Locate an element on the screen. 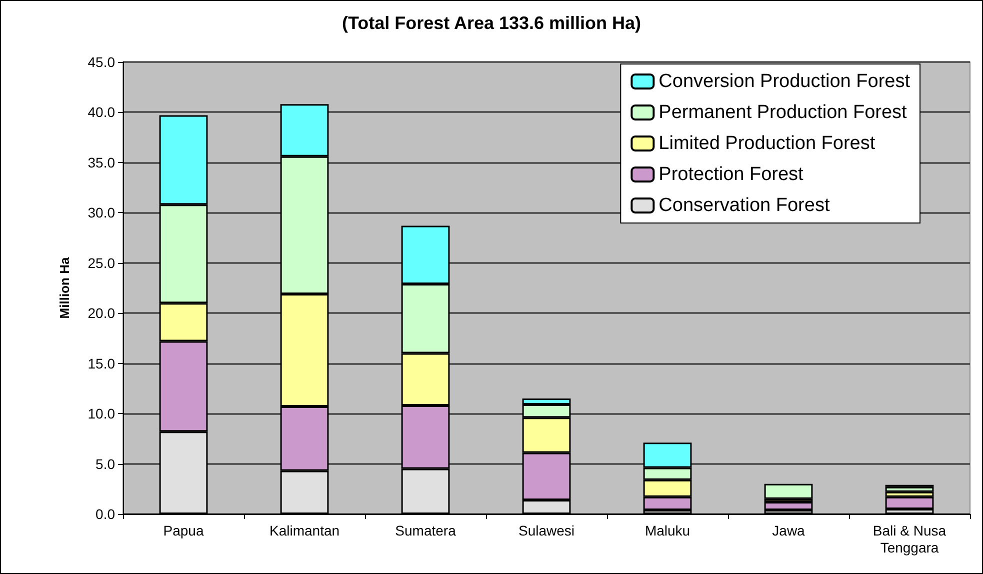  y-tick-label: 45.0 is located at coordinates (102, 62).